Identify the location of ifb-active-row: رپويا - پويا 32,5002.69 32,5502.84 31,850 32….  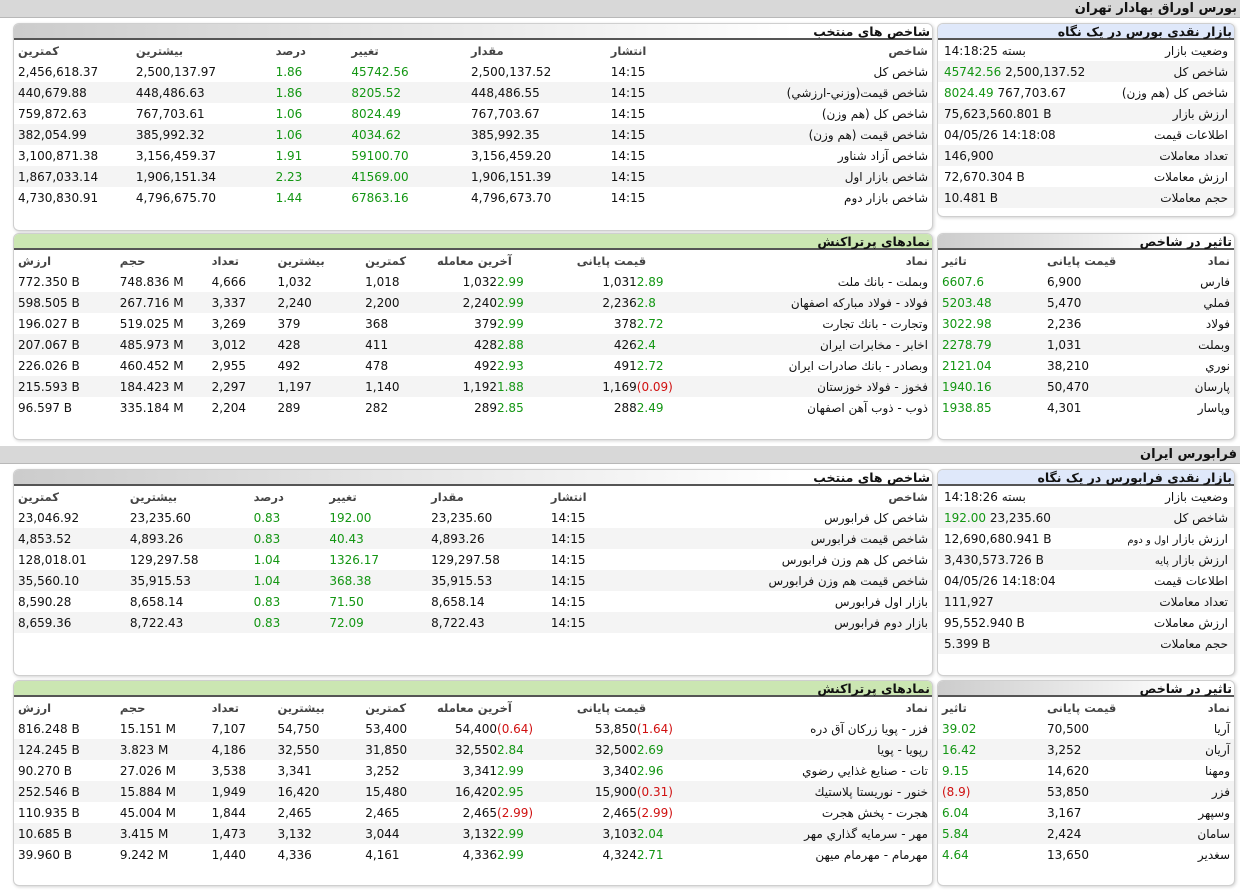
(473, 749).